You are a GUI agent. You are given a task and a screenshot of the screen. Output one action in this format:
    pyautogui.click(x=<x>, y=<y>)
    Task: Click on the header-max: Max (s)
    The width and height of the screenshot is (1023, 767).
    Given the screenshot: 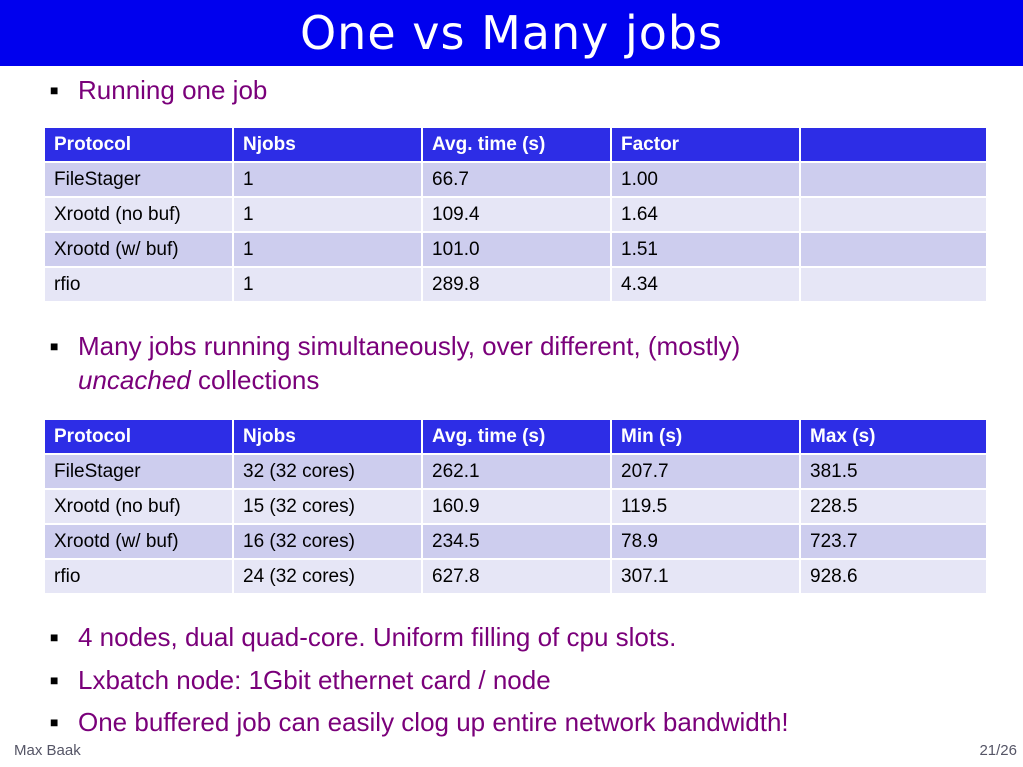 What is the action you would take?
    pyautogui.click(x=893, y=436)
    